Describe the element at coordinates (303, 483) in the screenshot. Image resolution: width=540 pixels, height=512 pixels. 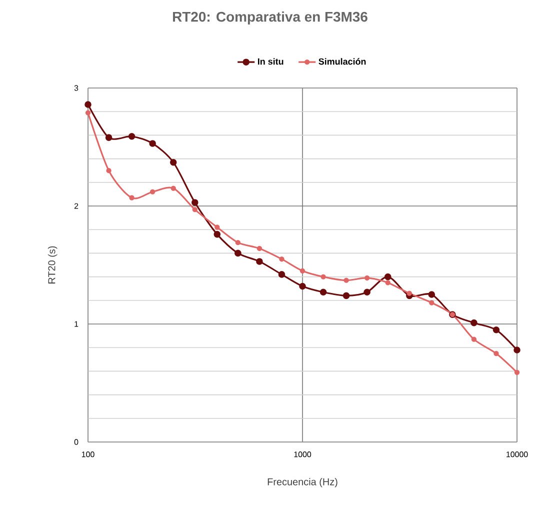
I see `x-axis-title: Frecuencia (Hz)` at that location.